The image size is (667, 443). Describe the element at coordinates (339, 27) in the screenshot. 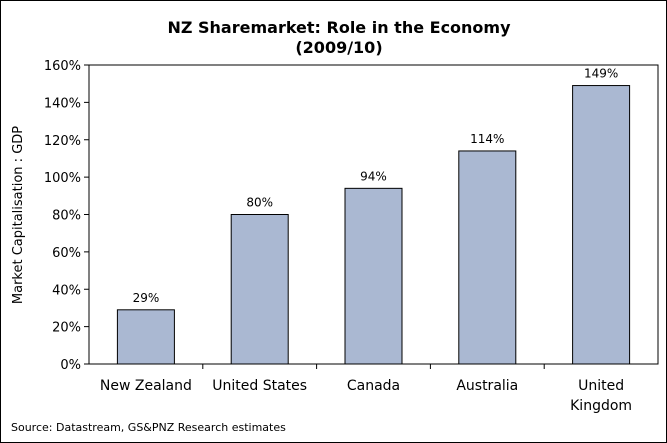

I see `chart-title: NZ Sharemarket: Role in the Economy` at that location.